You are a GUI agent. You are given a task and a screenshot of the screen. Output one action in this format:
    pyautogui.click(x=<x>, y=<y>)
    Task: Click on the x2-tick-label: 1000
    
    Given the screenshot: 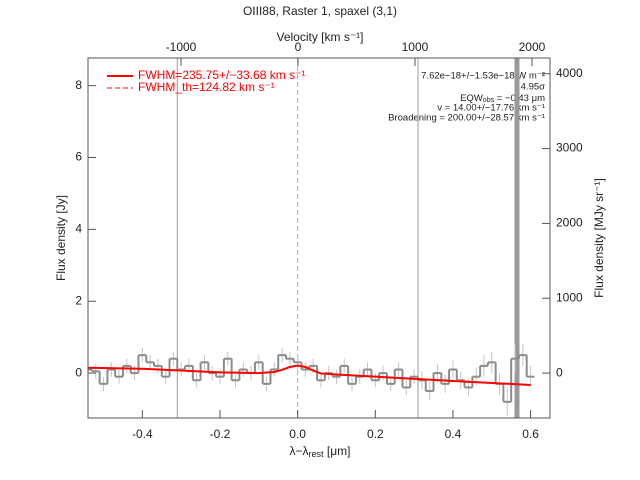 What is the action you would take?
    pyautogui.click(x=415, y=47)
    